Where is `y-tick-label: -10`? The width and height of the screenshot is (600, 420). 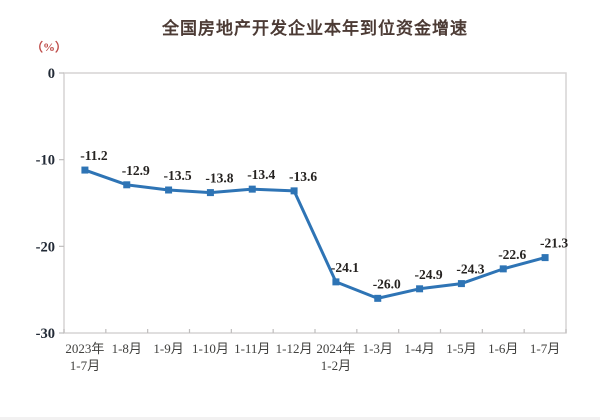 y-tick-label: -10 is located at coordinates (45, 161).